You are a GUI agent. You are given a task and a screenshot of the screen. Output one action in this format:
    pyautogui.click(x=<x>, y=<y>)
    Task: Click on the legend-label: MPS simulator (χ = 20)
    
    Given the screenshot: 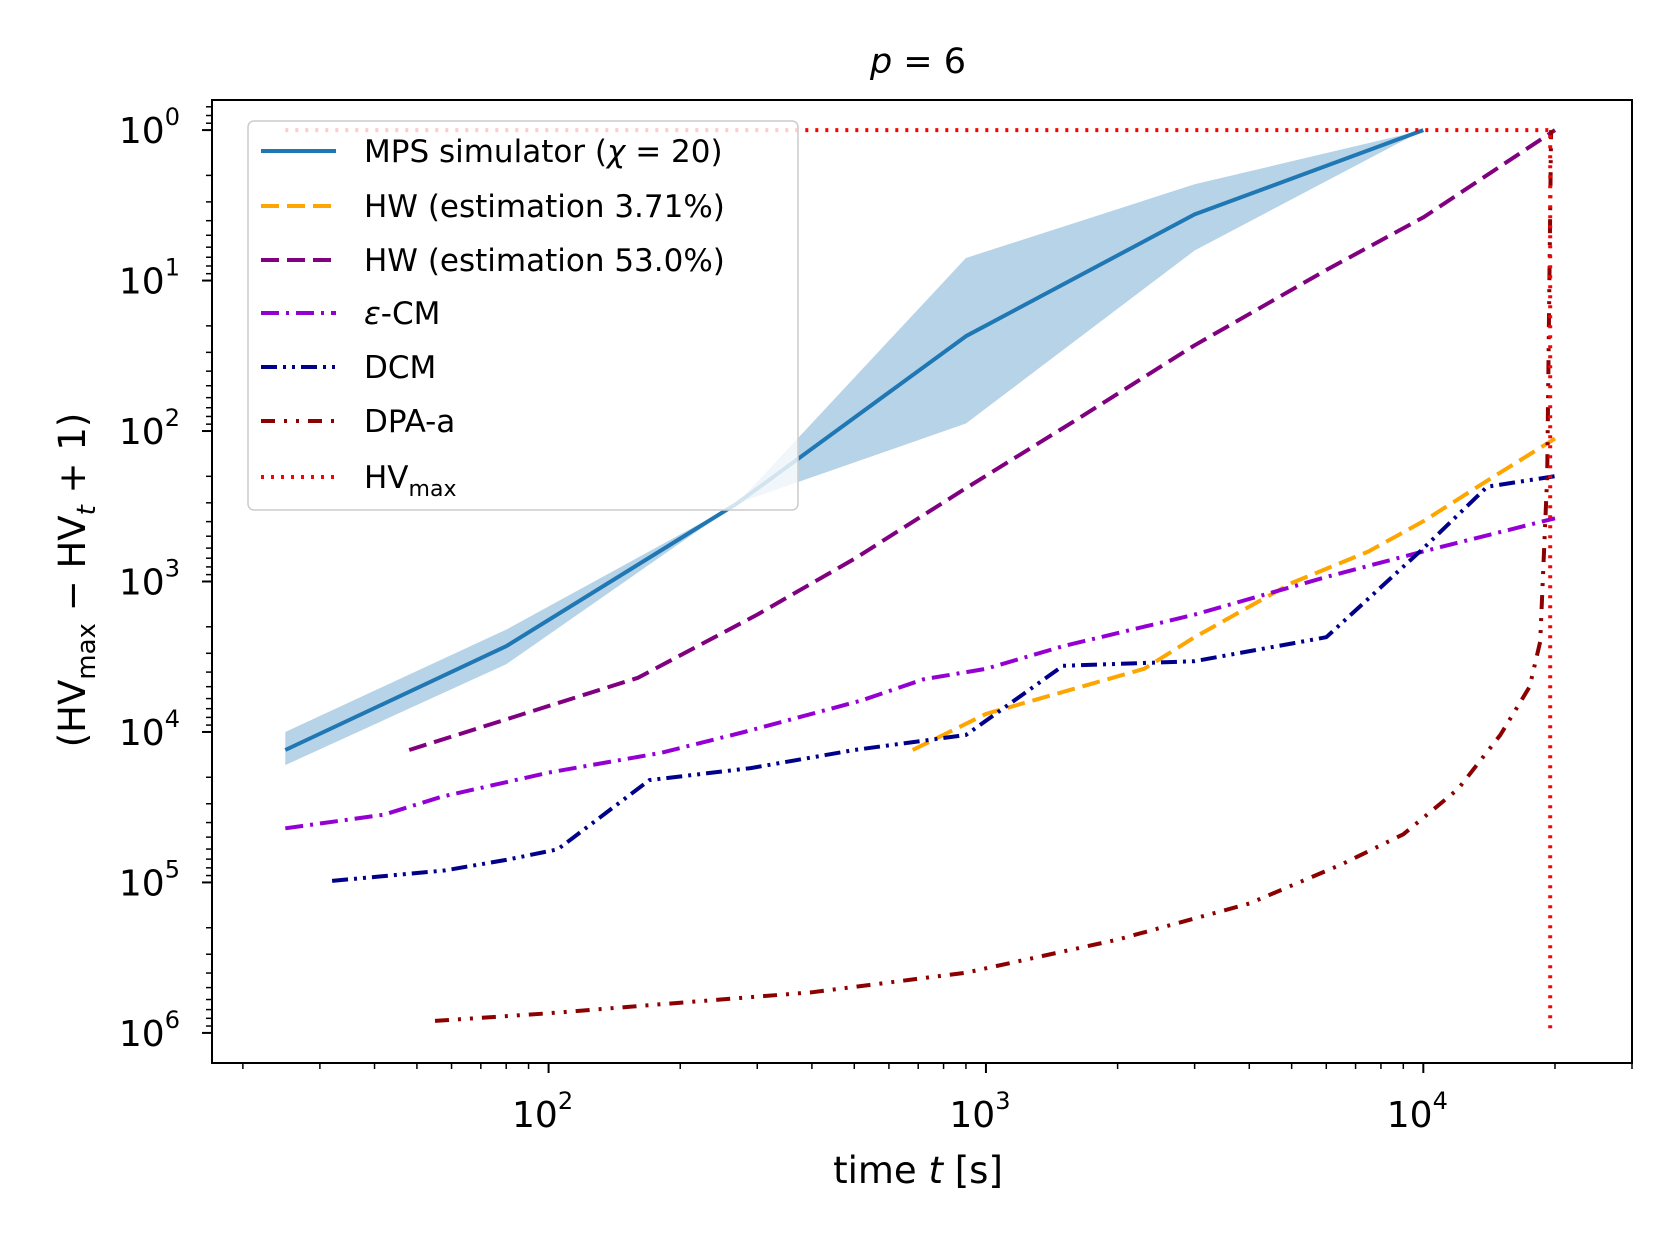 What is the action you would take?
    pyautogui.click(x=543, y=152)
    